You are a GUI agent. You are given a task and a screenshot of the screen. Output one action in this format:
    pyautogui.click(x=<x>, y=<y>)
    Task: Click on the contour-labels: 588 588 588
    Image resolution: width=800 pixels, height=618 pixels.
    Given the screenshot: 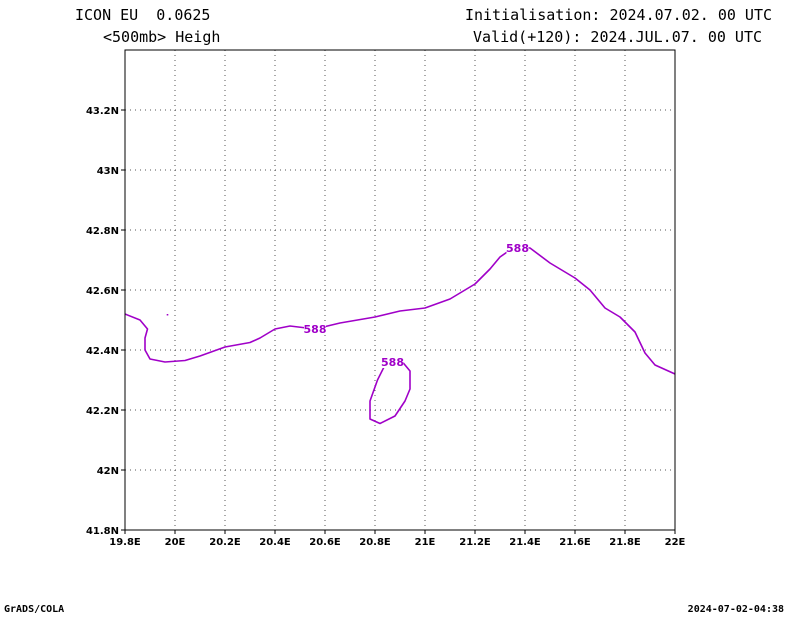 What is the action you would take?
    pyautogui.click(x=416, y=305)
    